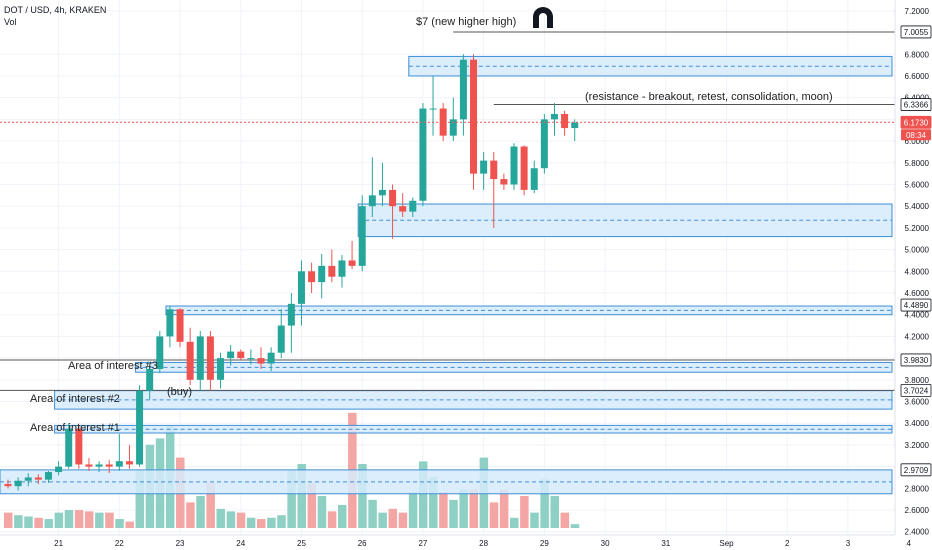 The height and width of the screenshot is (550, 932). Describe the element at coordinates (58, 543) in the screenshot. I see `time-tick-label: 21` at that location.